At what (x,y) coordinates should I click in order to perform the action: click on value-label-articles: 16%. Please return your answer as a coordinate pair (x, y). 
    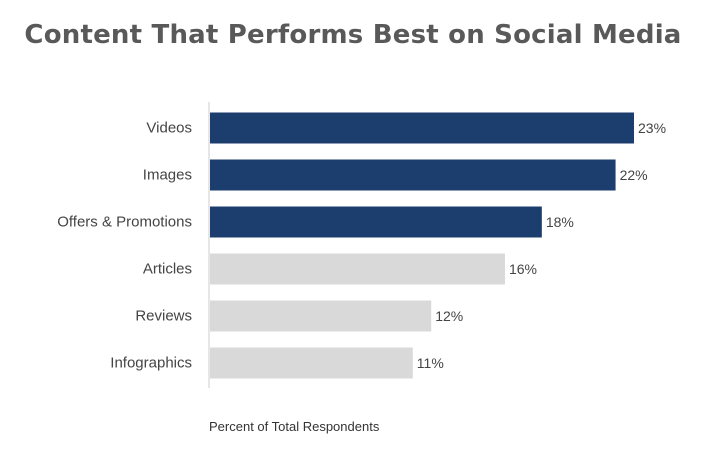
    Looking at the image, I should click on (523, 269).